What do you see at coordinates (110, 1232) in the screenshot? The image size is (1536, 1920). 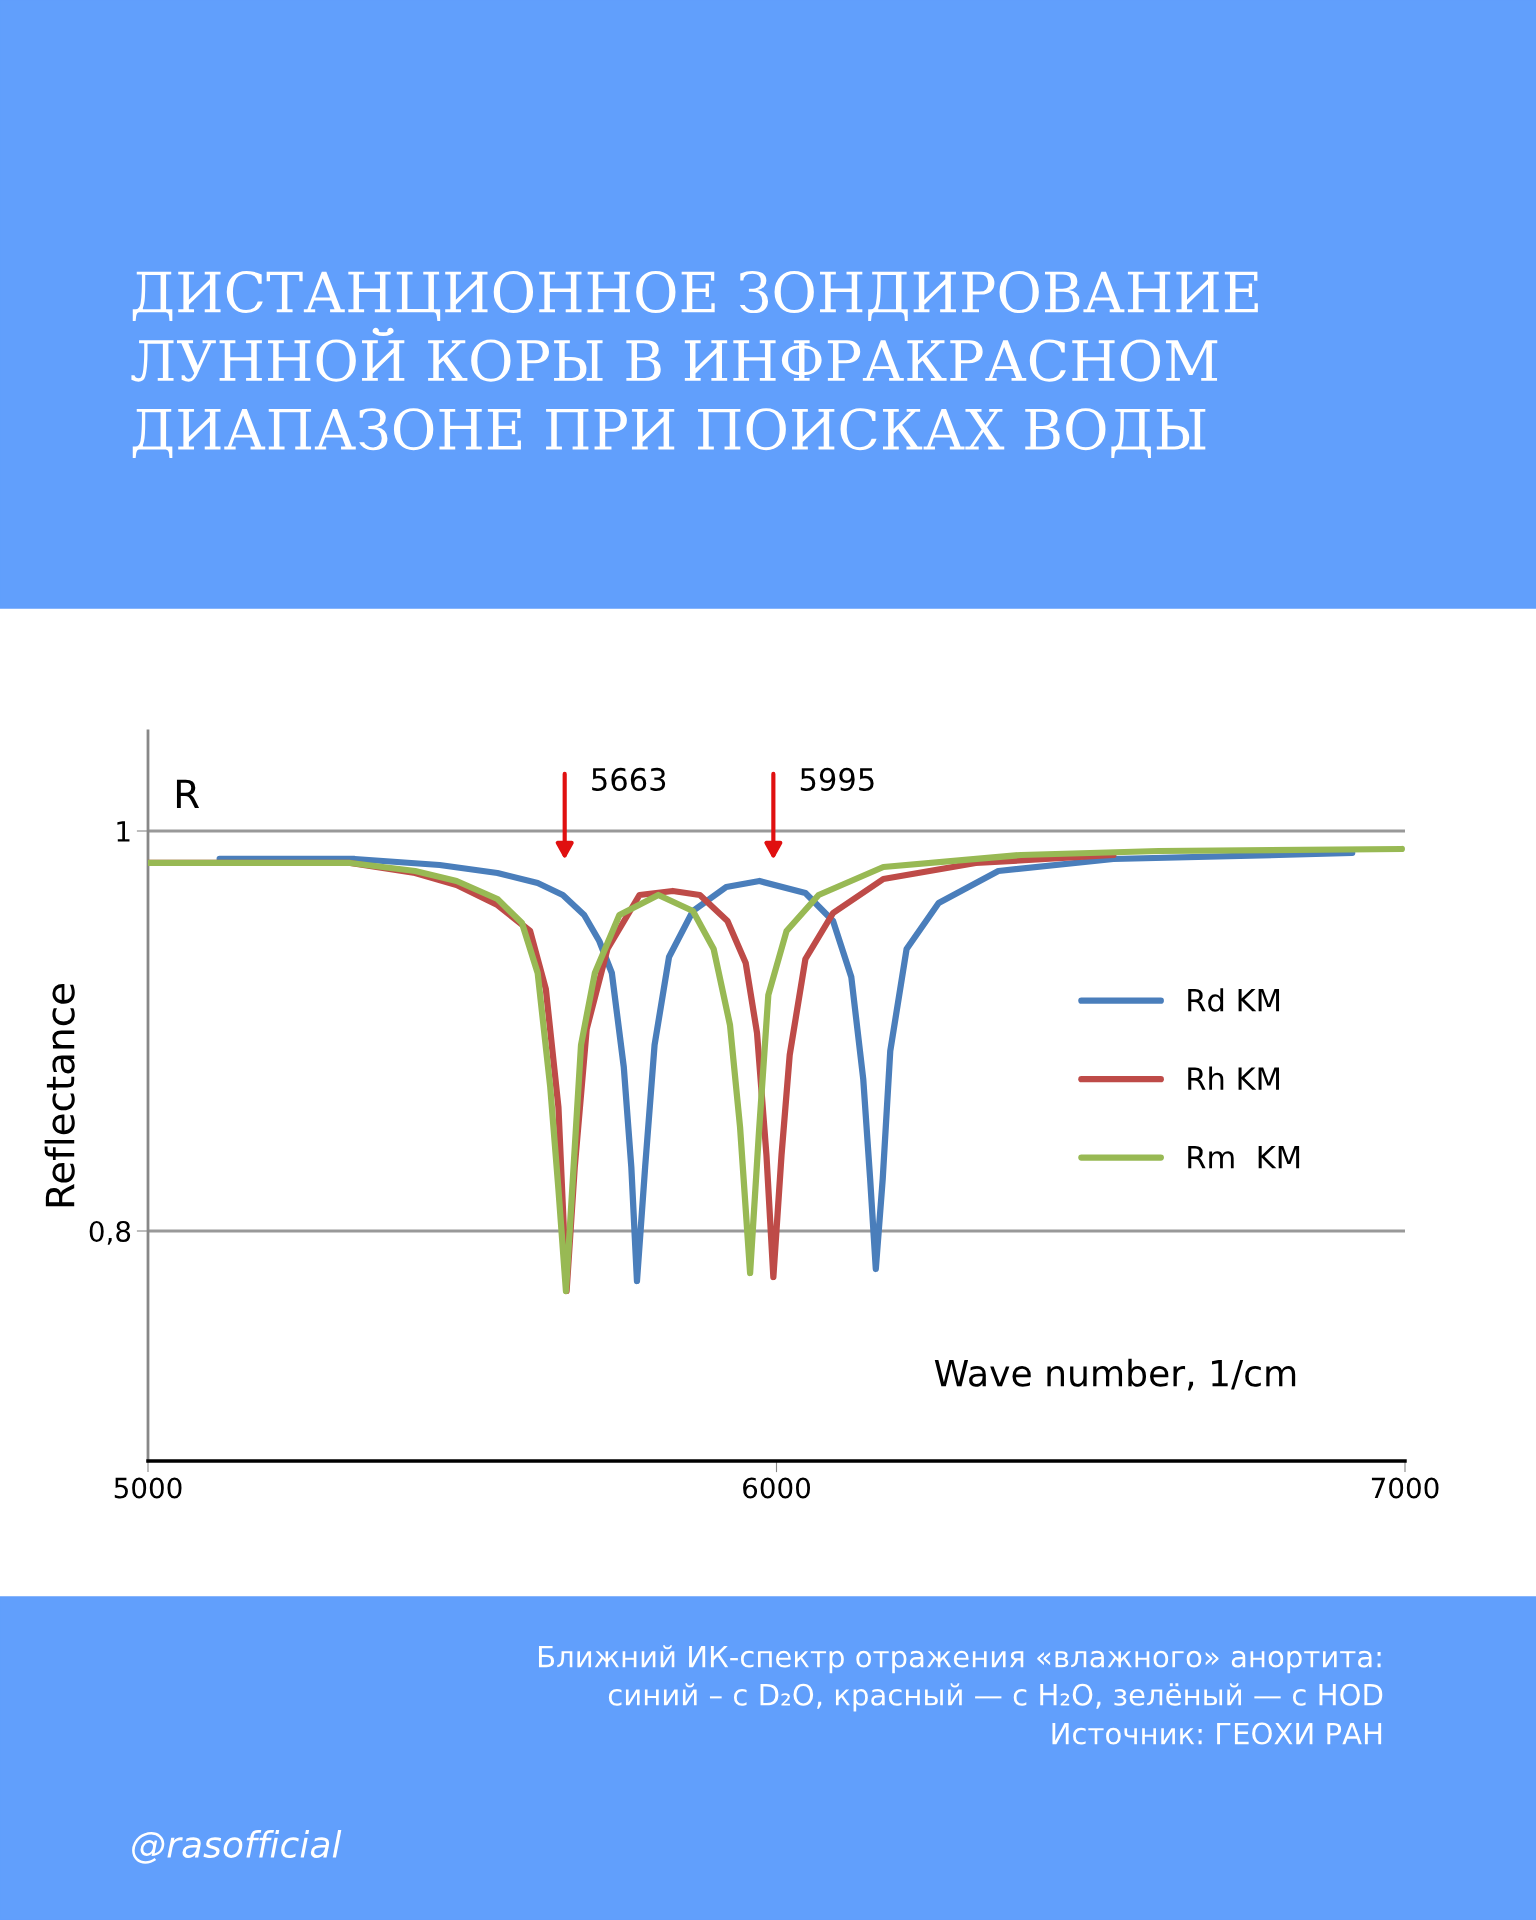 I see `y-tick-label: 0,8` at bounding box center [110, 1232].